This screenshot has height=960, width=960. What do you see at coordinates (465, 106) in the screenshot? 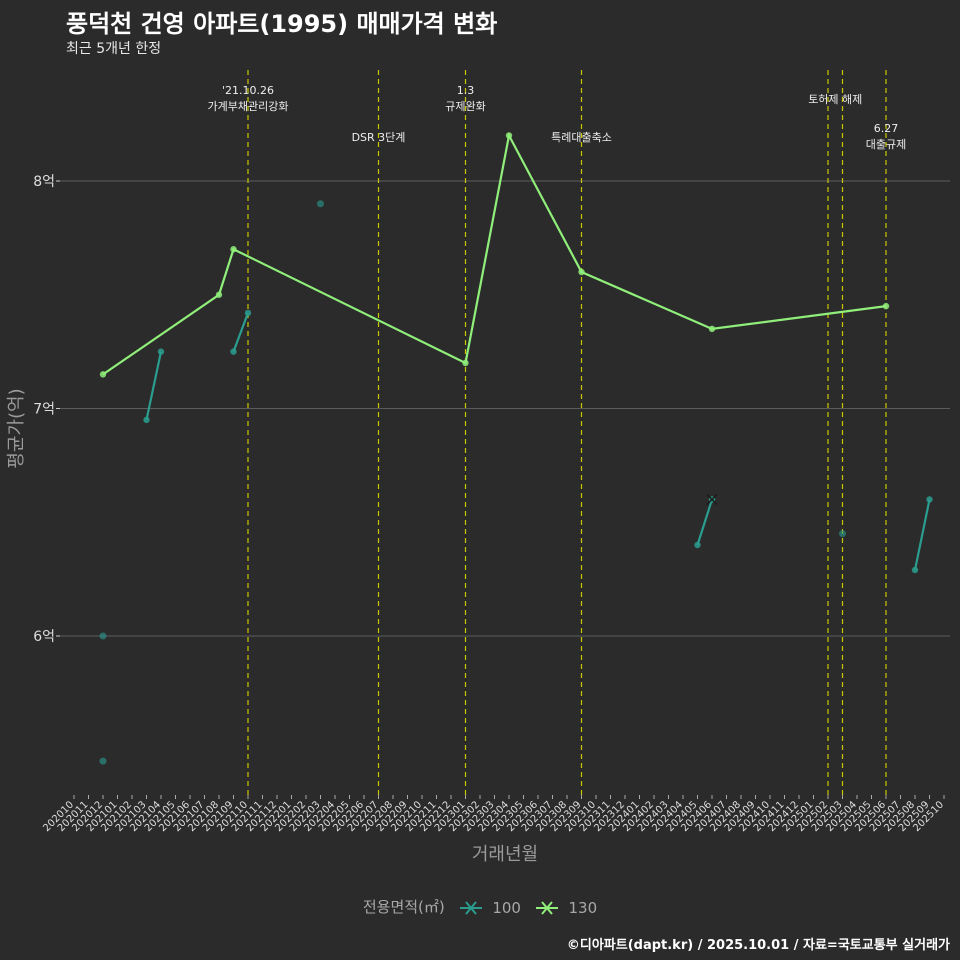
I see `event-label: 규제완화` at bounding box center [465, 106].